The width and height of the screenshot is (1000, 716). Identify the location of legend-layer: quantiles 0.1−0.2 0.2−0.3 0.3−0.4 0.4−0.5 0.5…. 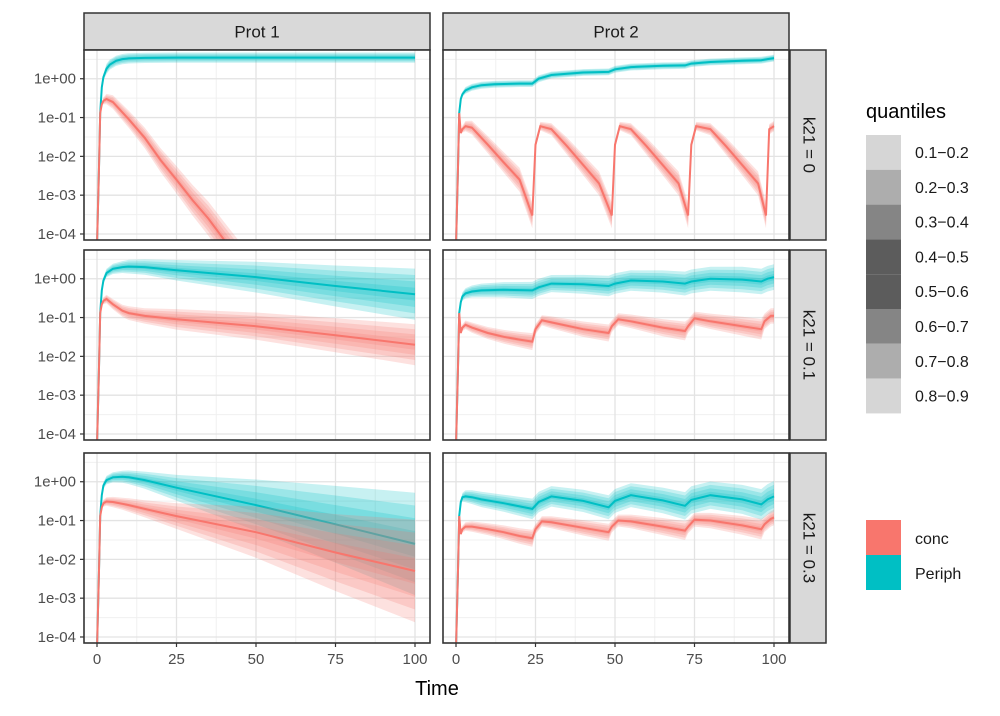
(917, 345).